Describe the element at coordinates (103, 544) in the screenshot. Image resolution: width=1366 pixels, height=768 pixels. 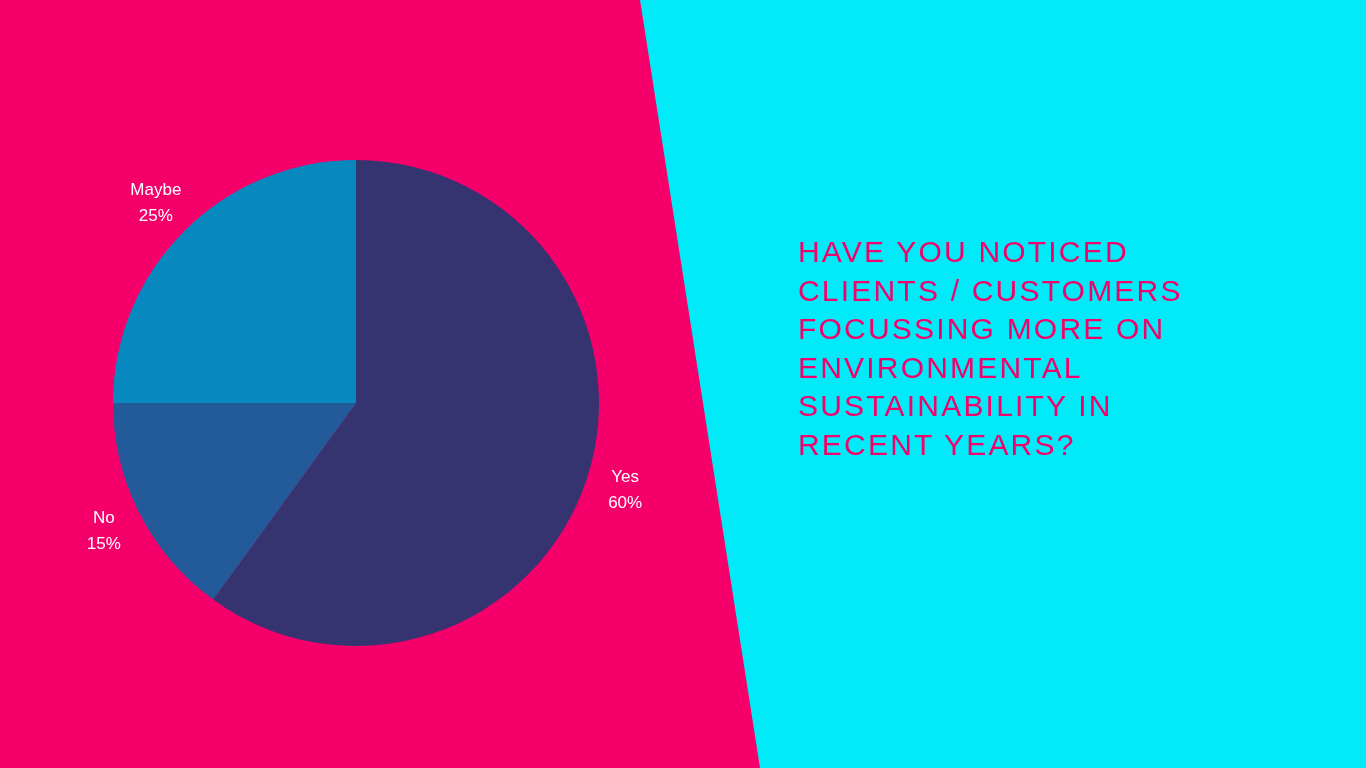
I see `data-label: 15%` at that location.